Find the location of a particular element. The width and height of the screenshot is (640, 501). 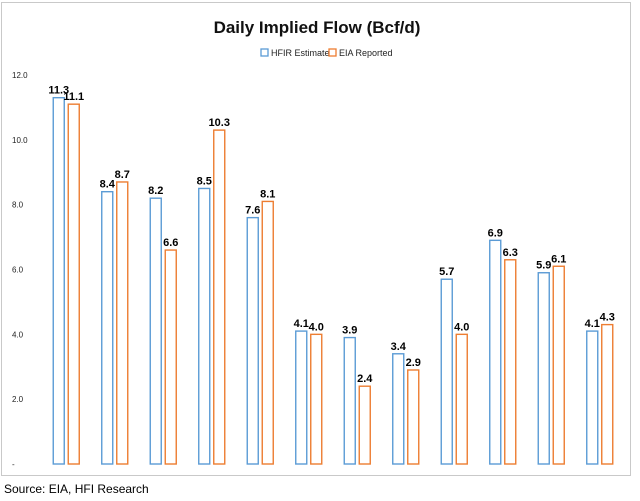

data-label-hfir-11: 5.9 is located at coordinates (543, 266).